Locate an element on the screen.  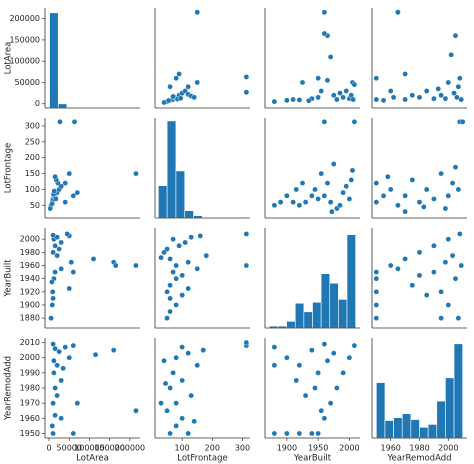
y-tick-label: 150 is located at coordinates (32, 173).